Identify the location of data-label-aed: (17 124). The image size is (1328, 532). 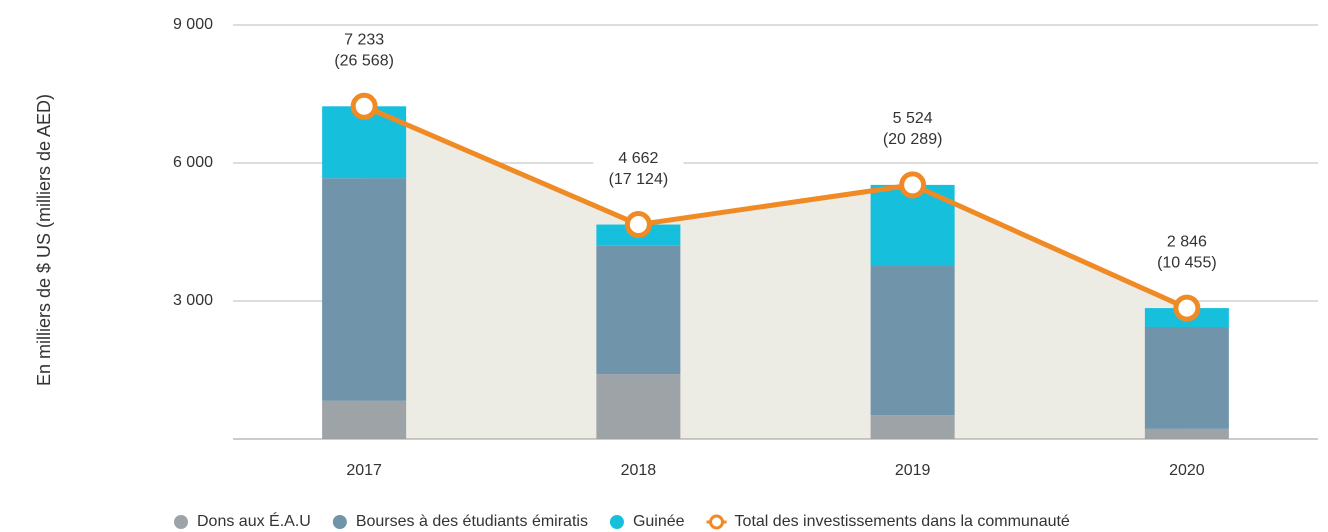
(639, 179).